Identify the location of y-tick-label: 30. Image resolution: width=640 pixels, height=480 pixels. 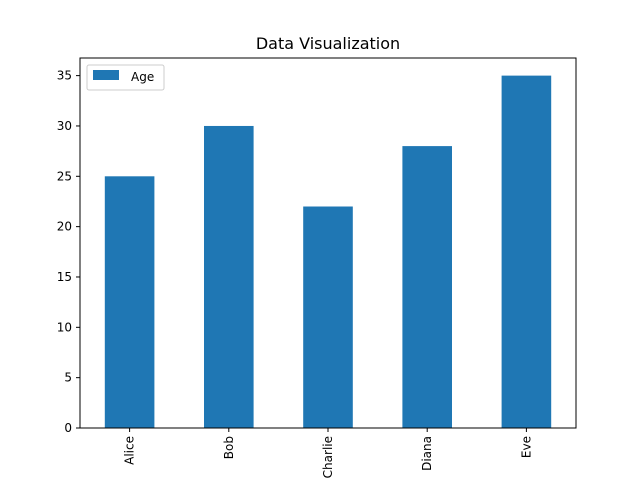
(64, 126).